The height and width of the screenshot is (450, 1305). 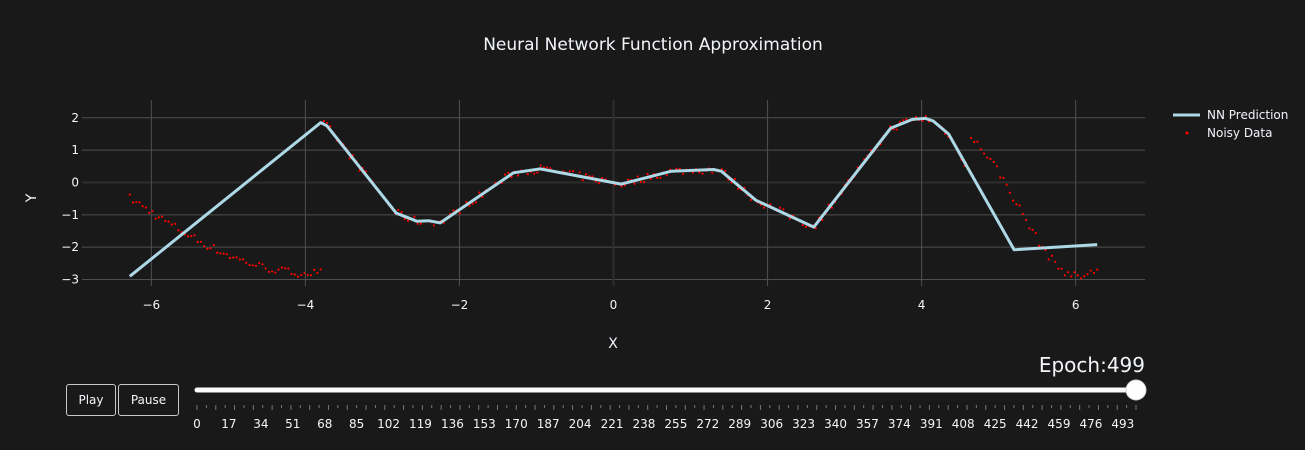 What do you see at coordinates (324, 424) in the screenshot?
I see `slider-tick-label: 68` at bounding box center [324, 424].